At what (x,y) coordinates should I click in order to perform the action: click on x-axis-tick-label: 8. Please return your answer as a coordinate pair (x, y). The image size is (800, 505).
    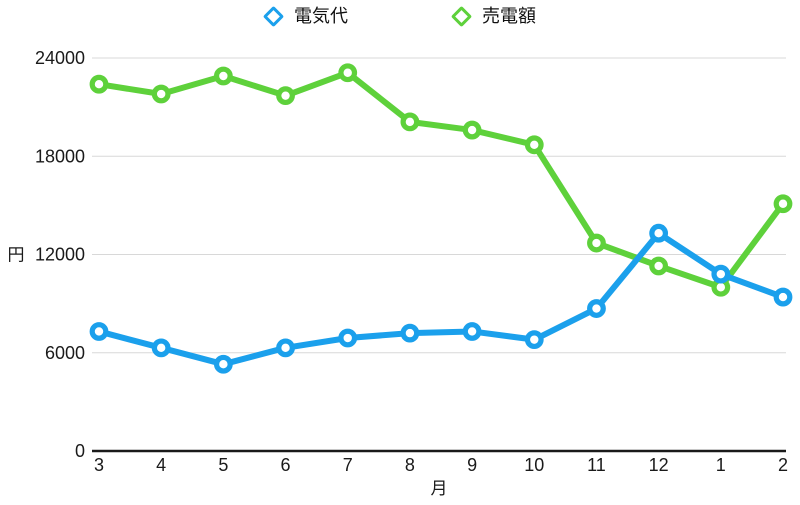
    Looking at the image, I should click on (410, 465).